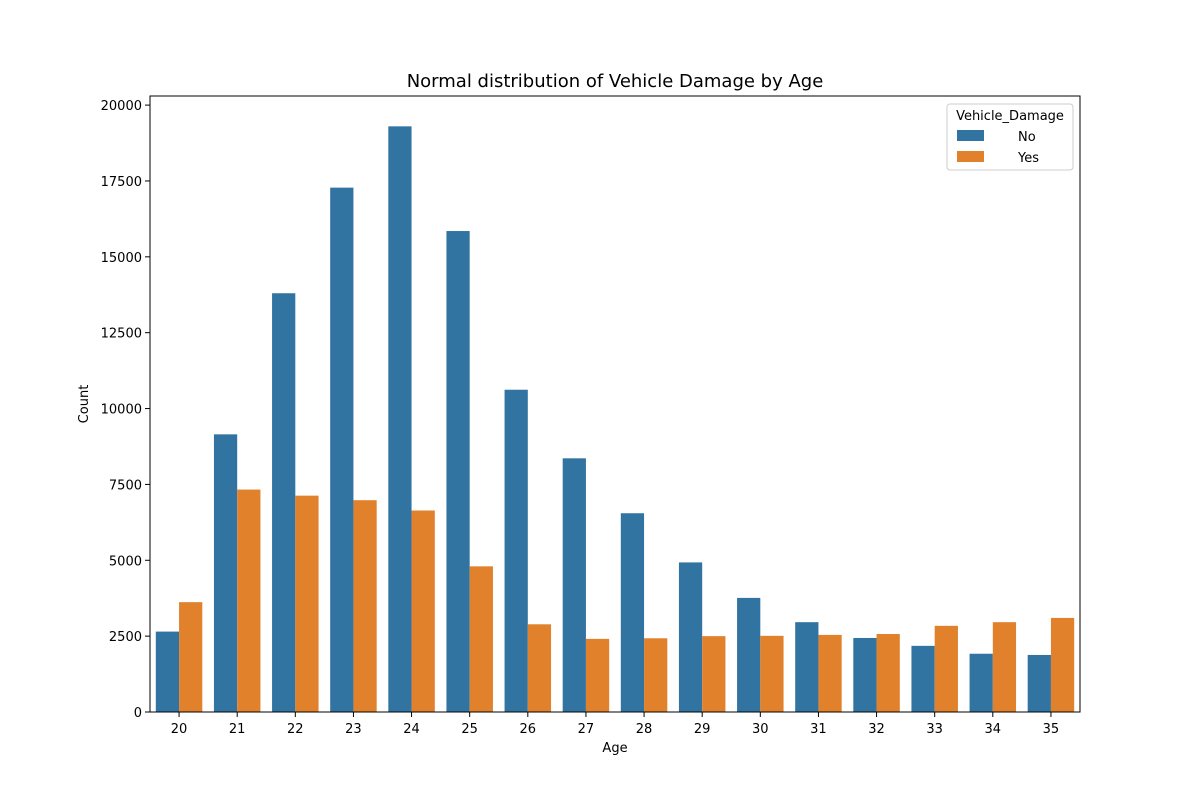 This screenshot has height=800, width=1200. What do you see at coordinates (644, 729) in the screenshot?
I see `x-tick-label: 28` at bounding box center [644, 729].